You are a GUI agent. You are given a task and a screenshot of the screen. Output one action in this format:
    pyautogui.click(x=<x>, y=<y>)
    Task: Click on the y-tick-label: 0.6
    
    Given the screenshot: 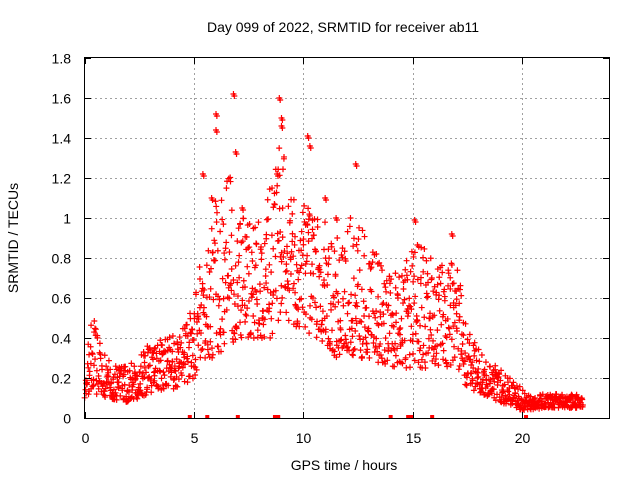 What is the action you would take?
    pyautogui.click(x=62, y=299)
    